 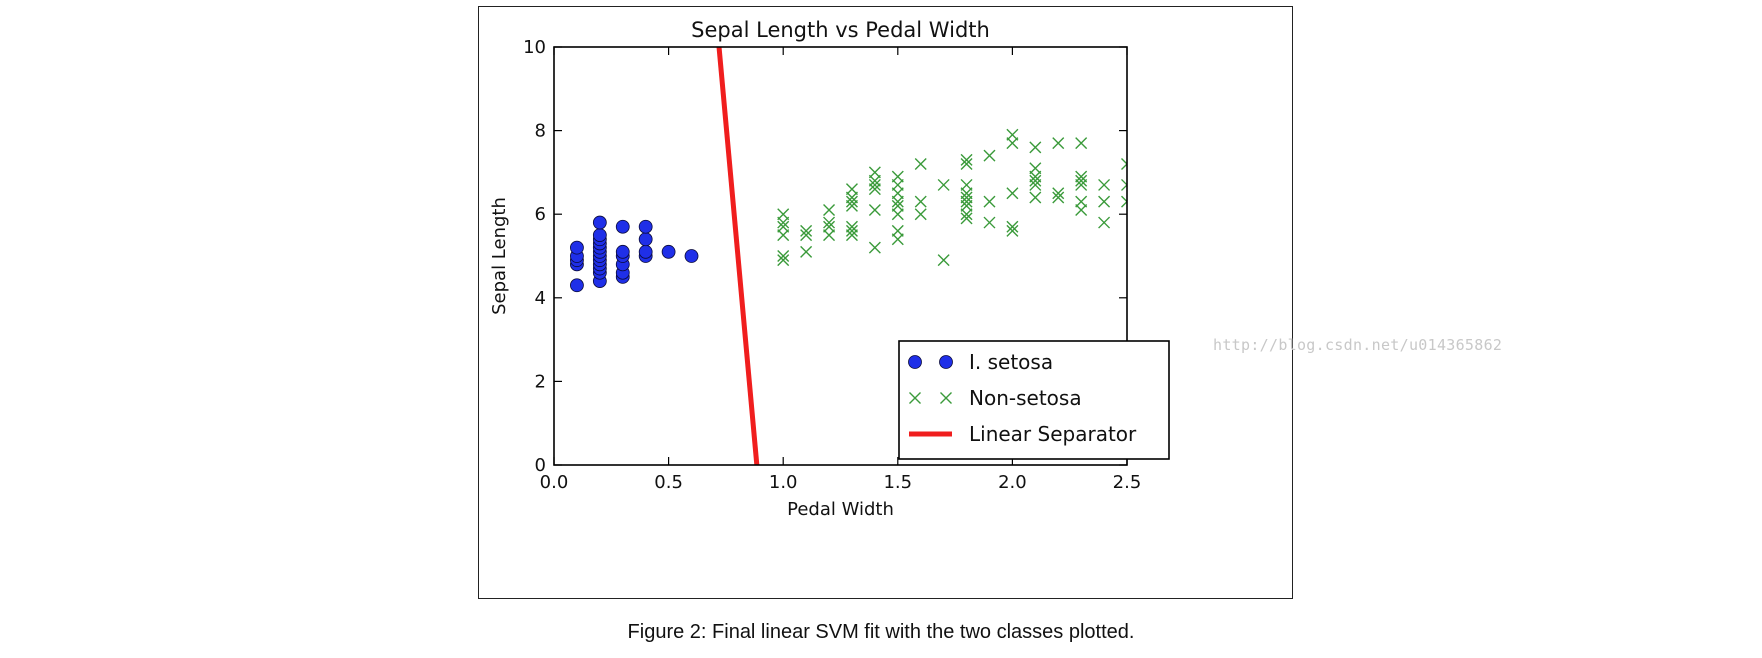 What do you see at coordinates (738, 256) in the screenshot?
I see `linear-separator-line` at bounding box center [738, 256].